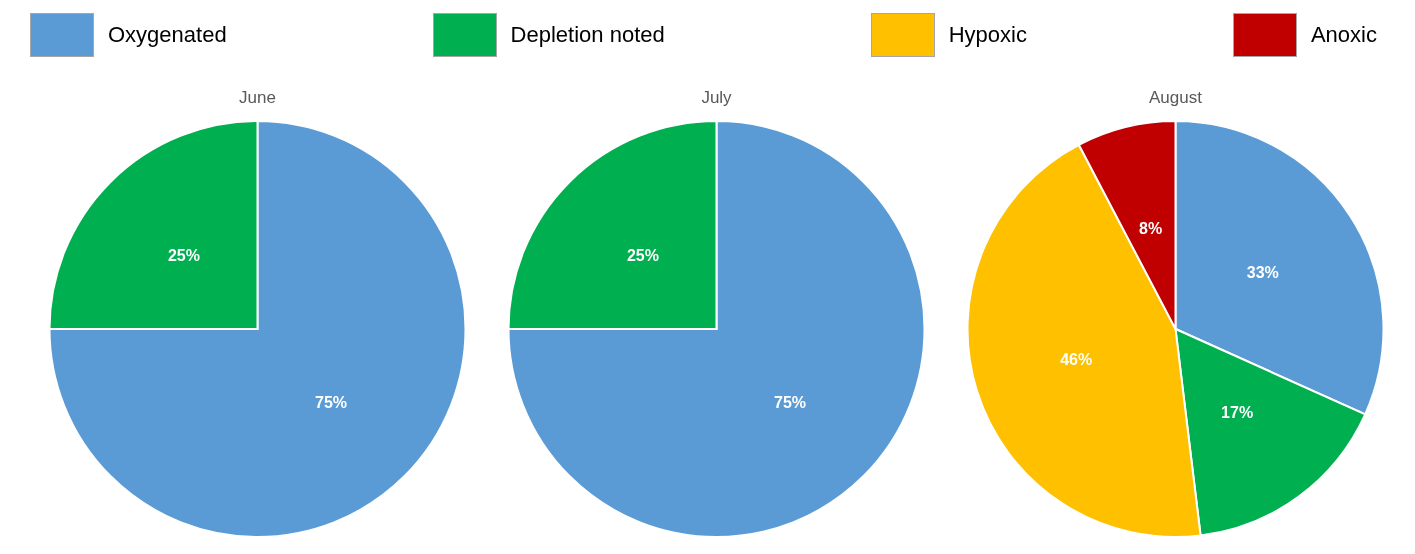  What do you see at coordinates (1262, 273) in the screenshot?
I see `data-label: 33%` at bounding box center [1262, 273].